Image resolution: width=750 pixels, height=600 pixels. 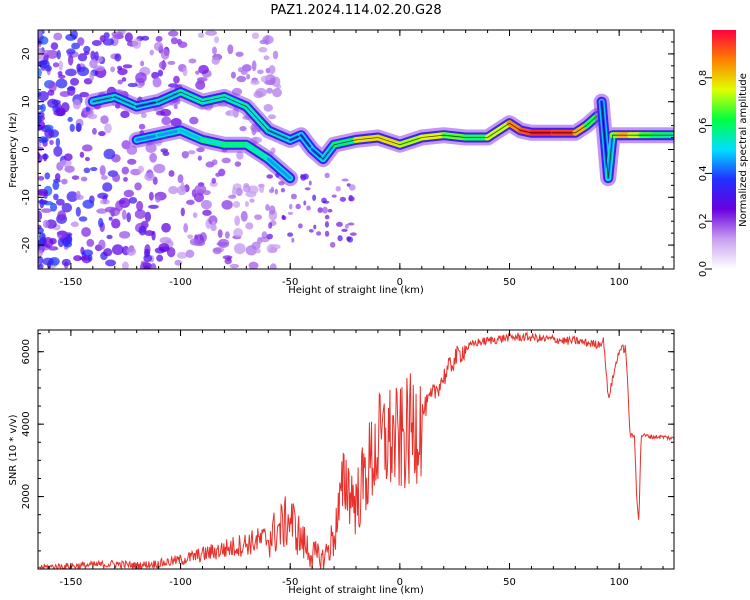 What do you see at coordinates (703, 78) in the screenshot?
I see `colorbar-tick-label: 0.8` at bounding box center [703, 78].